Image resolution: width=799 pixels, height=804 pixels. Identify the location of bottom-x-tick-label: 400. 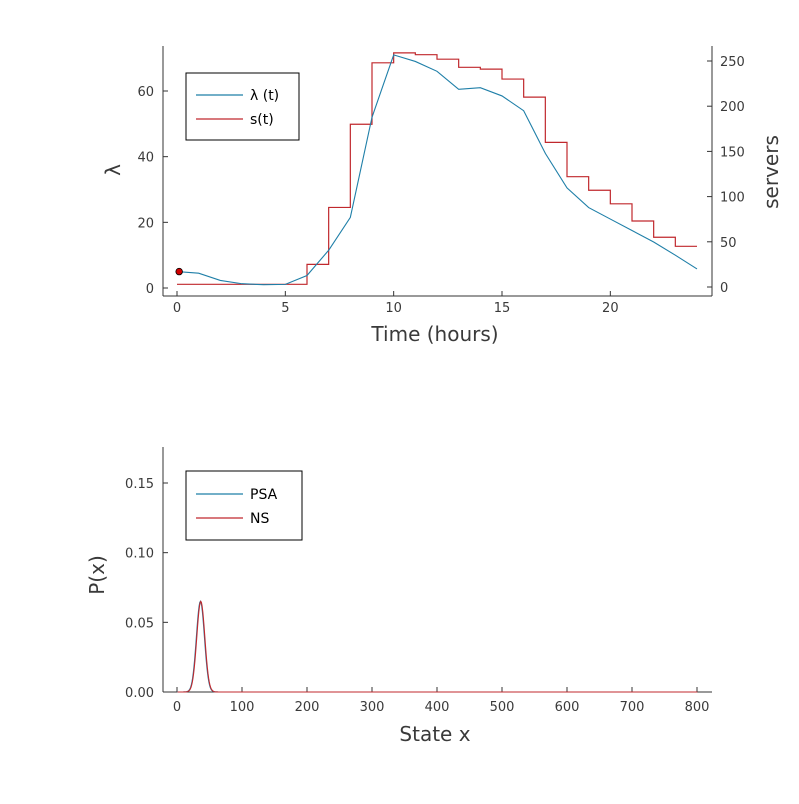
(437, 707).